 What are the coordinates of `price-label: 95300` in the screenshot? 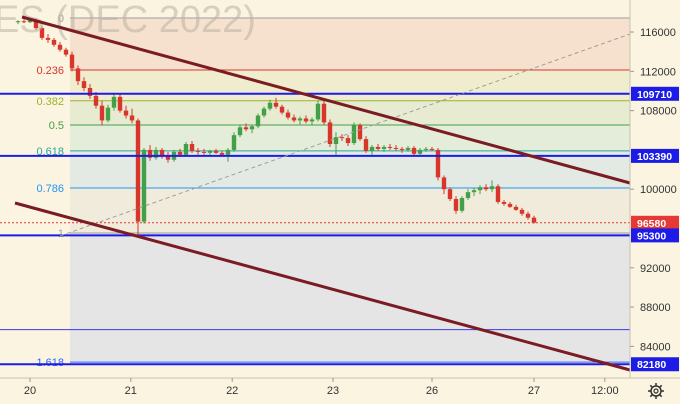 It's located at (651, 236).